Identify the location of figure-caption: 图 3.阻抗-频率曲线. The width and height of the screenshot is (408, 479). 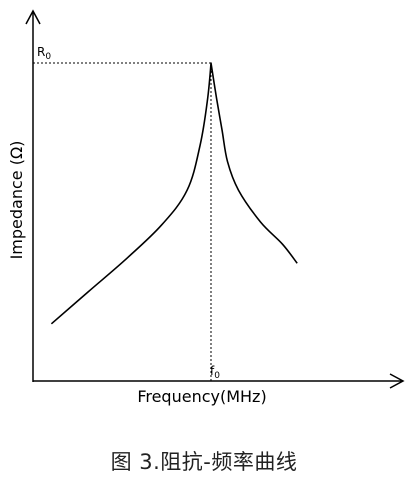
(204, 462).